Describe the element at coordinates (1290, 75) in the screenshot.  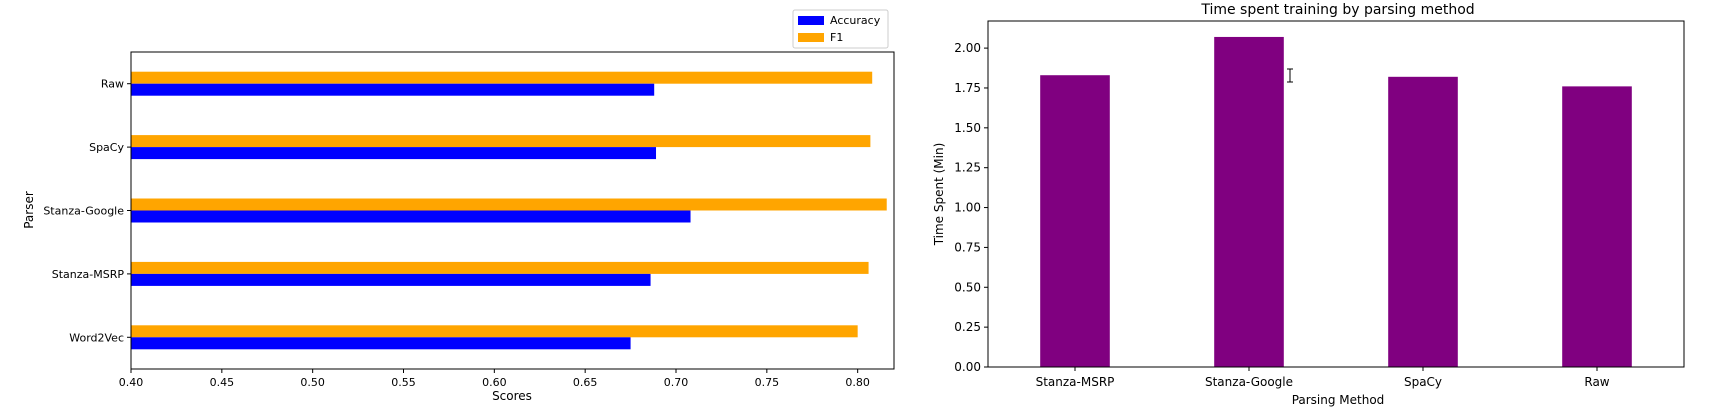
I see `text-cursor-icon` at that location.